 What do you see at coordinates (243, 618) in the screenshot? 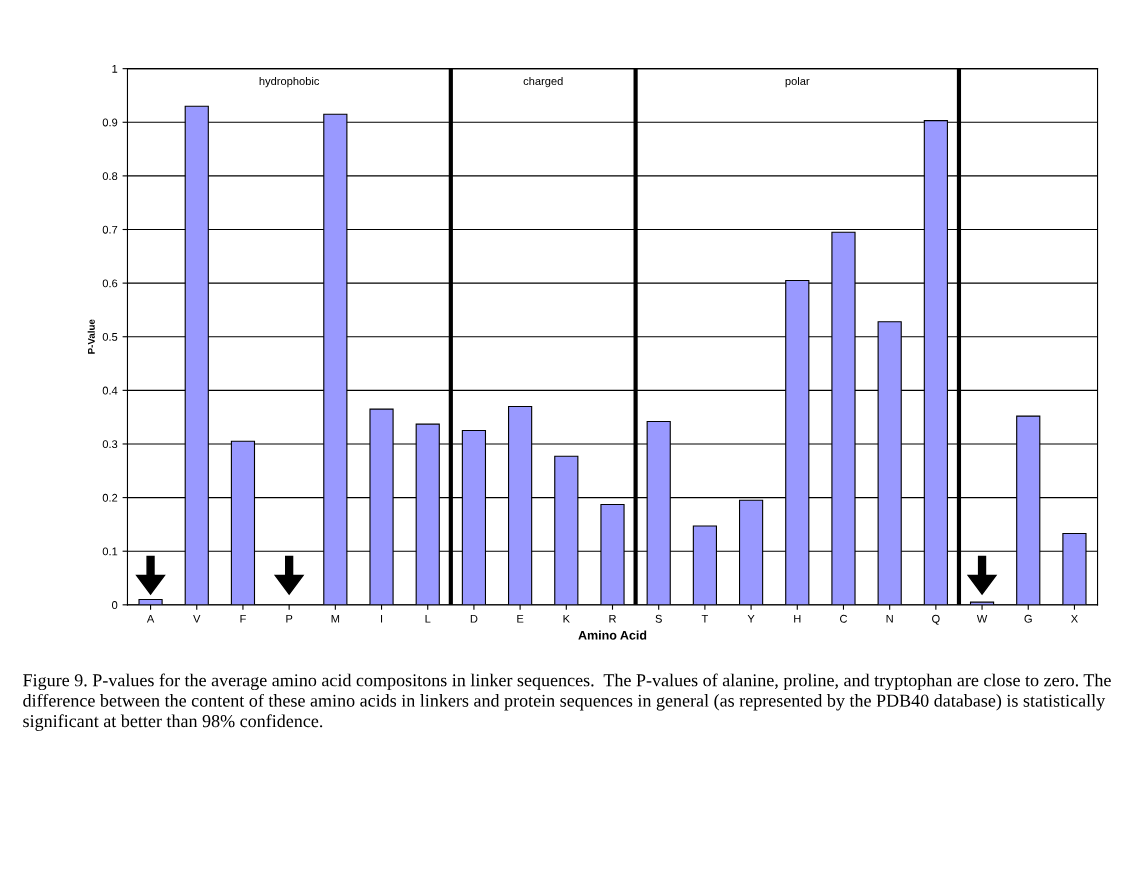
I see `x-tick-label: F` at bounding box center [243, 618].